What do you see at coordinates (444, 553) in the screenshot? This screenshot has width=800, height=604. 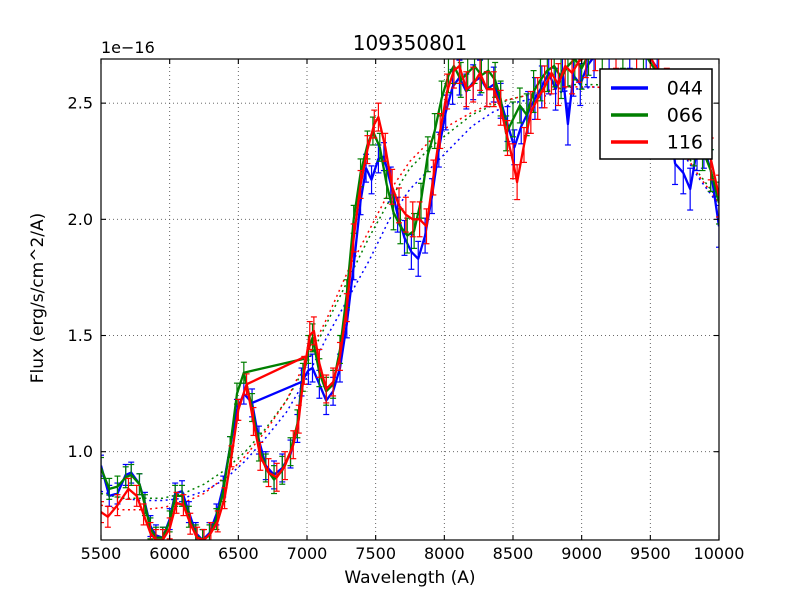 I see `x-tick-label: 8000` at bounding box center [444, 553].